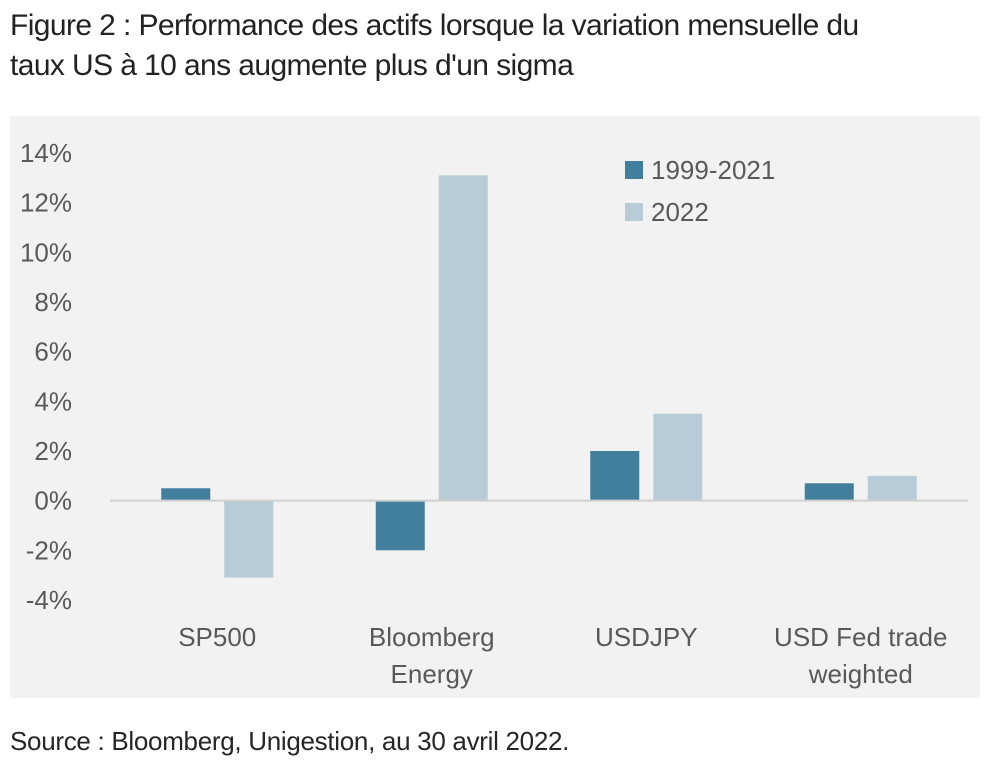 The image size is (993, 768). I want to click on y-tick-label: 2%, so click(53, 451).